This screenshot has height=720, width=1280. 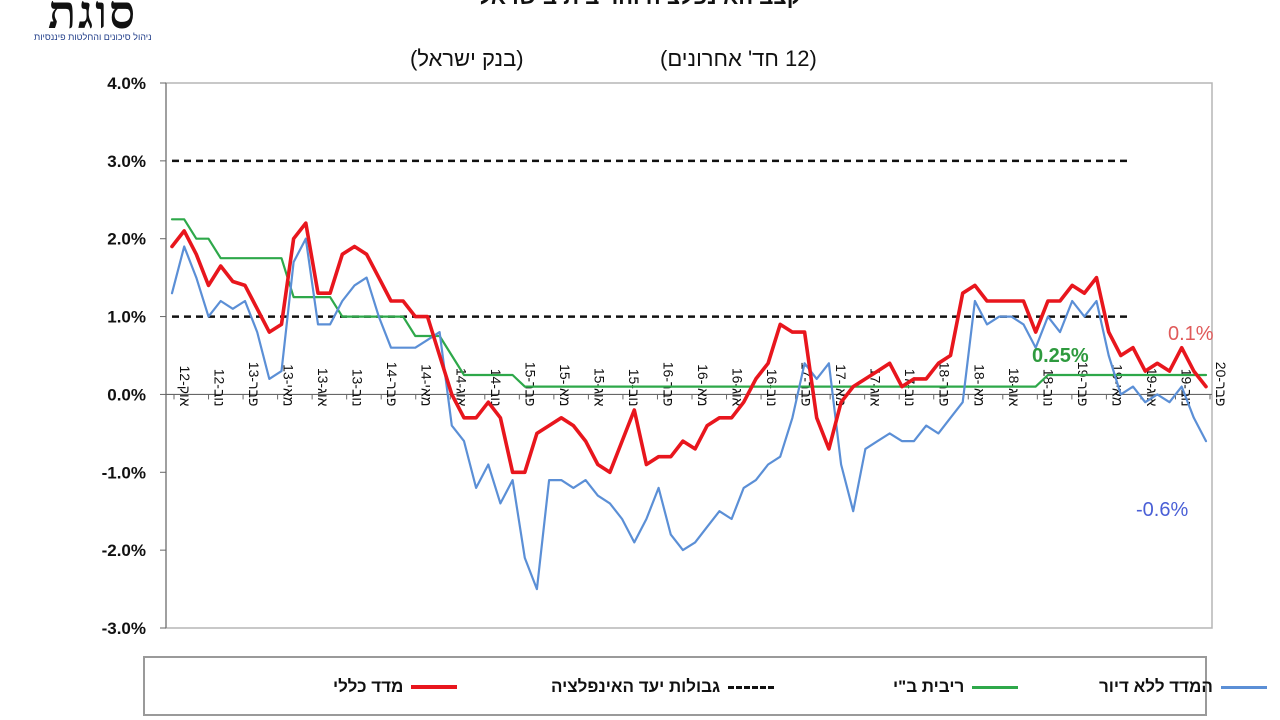 I want to click on annotation-rate: 0.25%, so click(x=1060, y=356).